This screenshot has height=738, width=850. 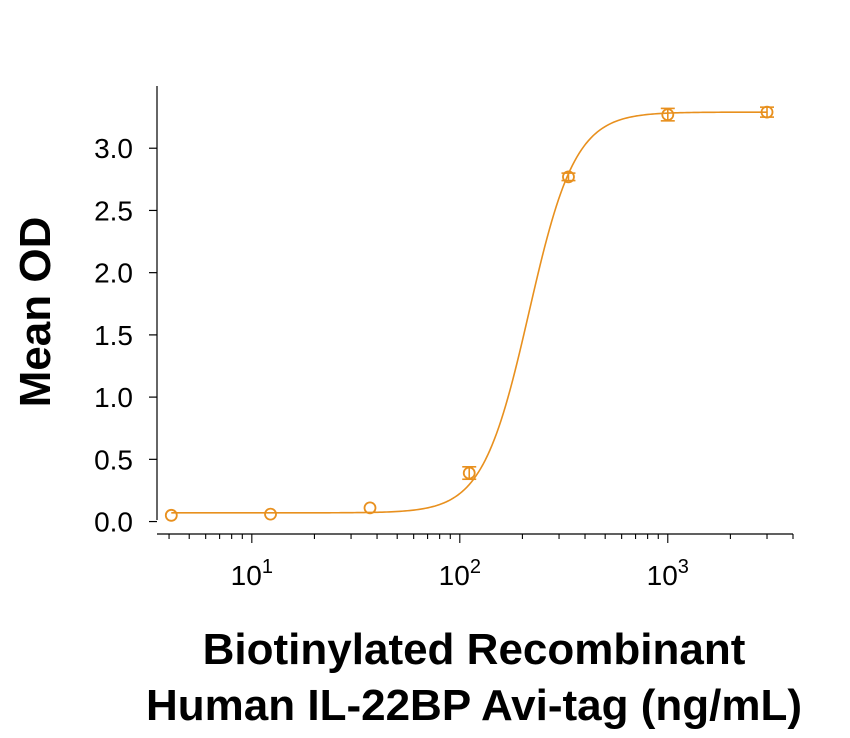 I want to click on x-axis-ticks: 10¹ 10² 10³, so click(x=481, y=562).